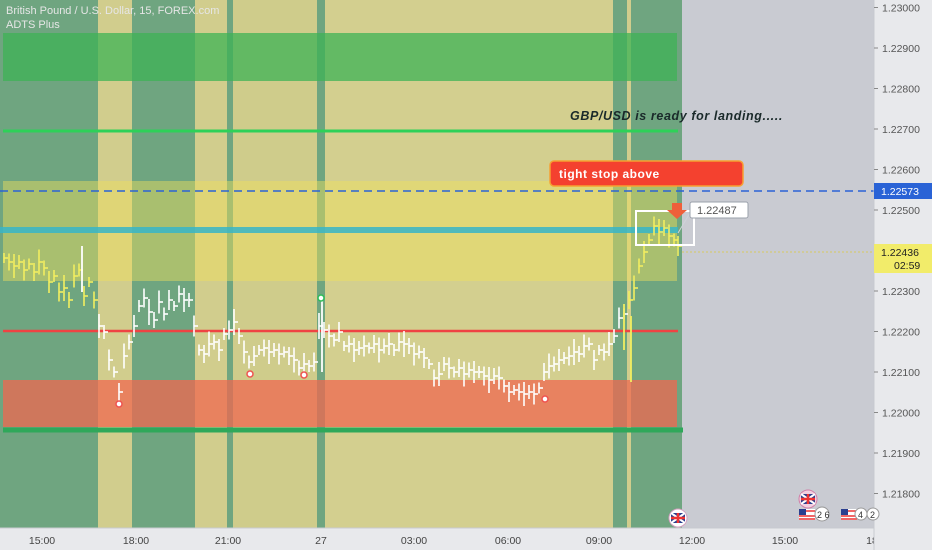  I want to click on price-axis, so click(903, 275).